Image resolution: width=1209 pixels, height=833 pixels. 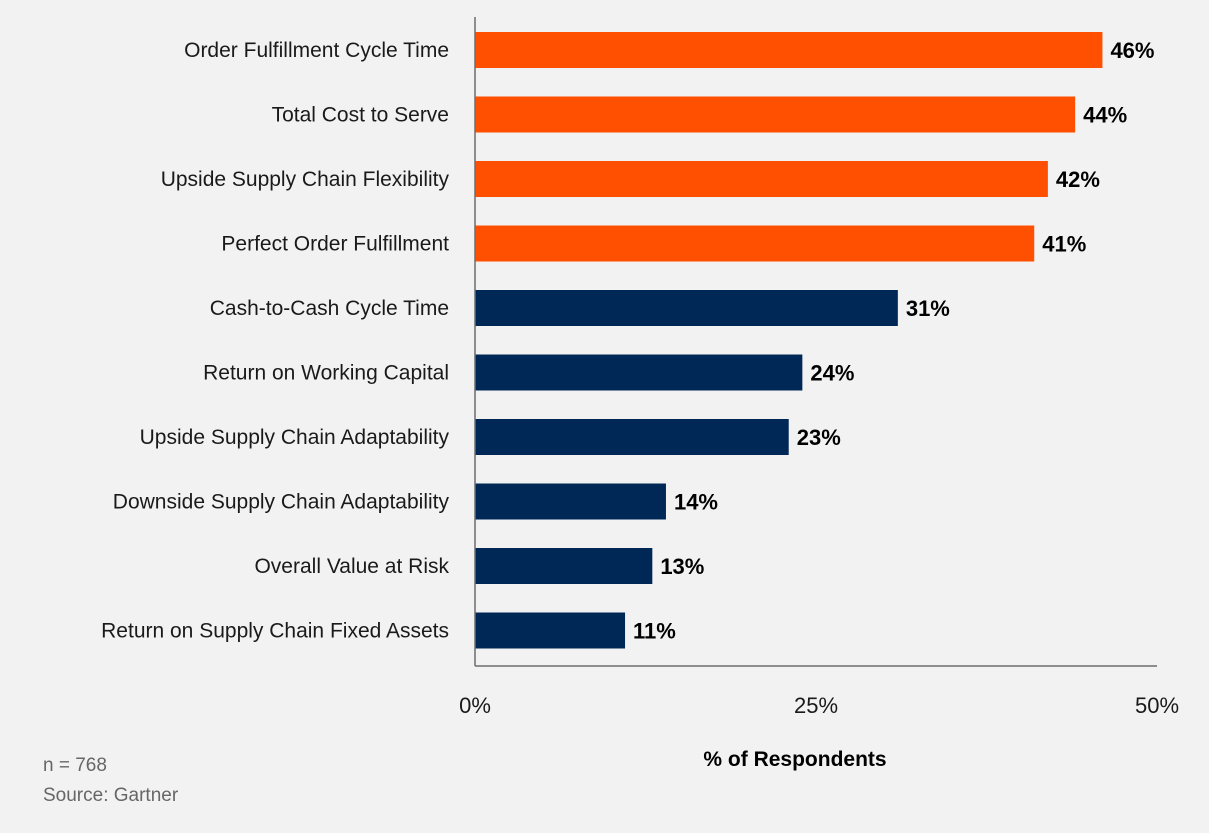 I want to click on category-label: Cash-to-Cash Cycle Time, so click(x=329, y=308).